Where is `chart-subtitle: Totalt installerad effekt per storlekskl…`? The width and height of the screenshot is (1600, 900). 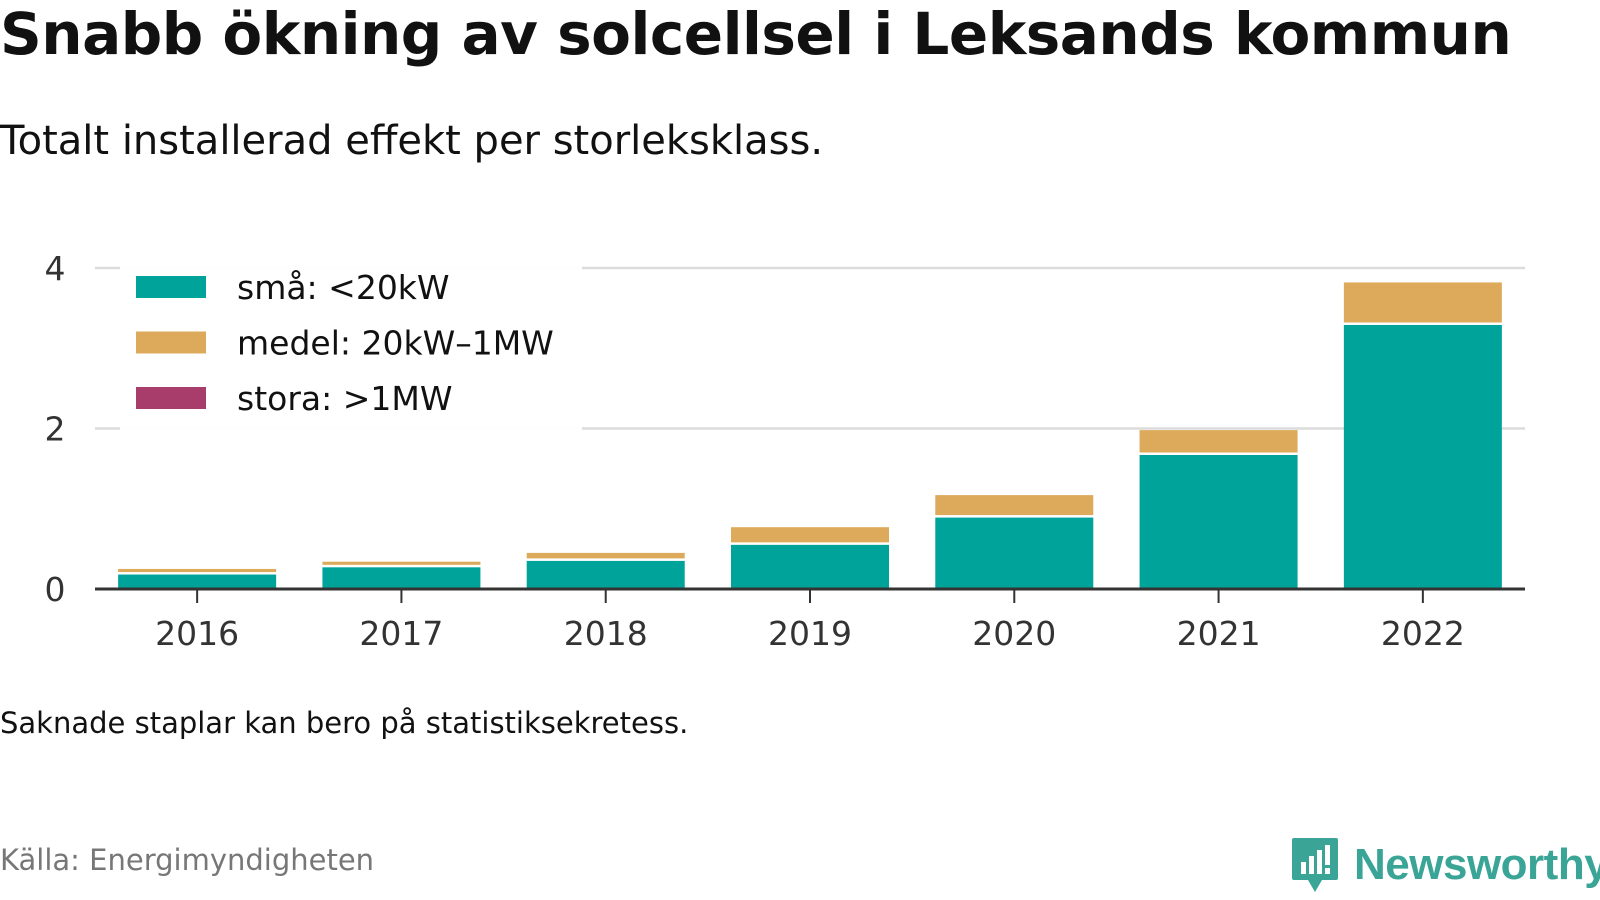 chart-subtitle: Totalt installerad effekt per storlekskl… is located at coordinates (412, 141).